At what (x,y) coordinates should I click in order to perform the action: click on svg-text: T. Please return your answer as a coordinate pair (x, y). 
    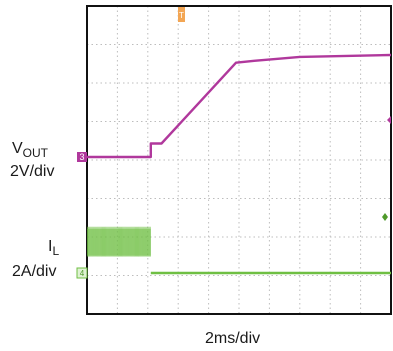
    Looking at the image, I should click on (181, 15).